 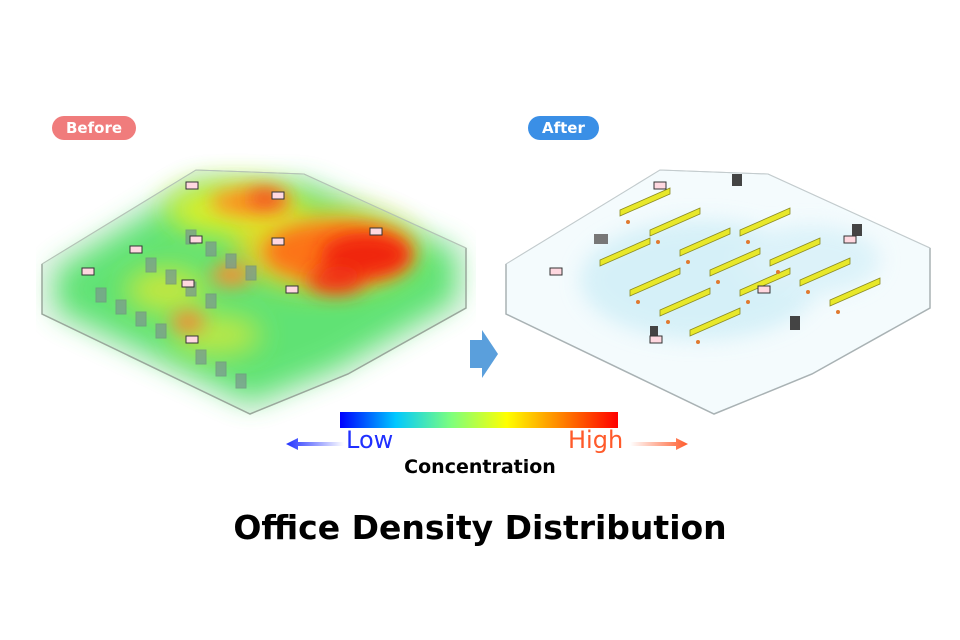 What do you see at coordinates (596, 440) in the screenshot?
I see `high-label: High` at bounding box center [596, 440].